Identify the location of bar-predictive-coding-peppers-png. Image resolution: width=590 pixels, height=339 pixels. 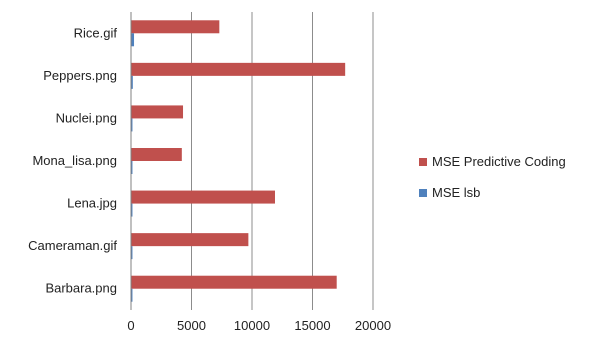
(238, 69).